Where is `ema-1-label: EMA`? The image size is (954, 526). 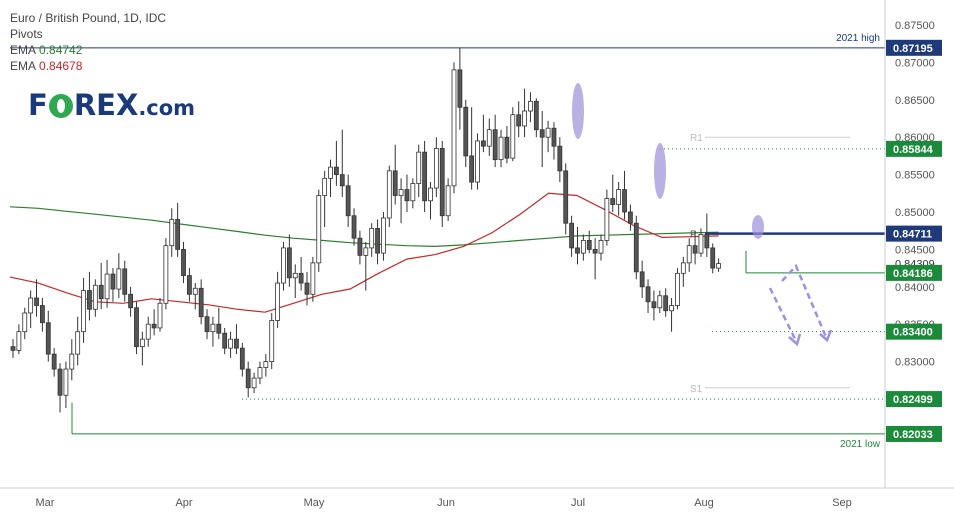
ema-1-label: EMA is located at coordinates (23, 50).